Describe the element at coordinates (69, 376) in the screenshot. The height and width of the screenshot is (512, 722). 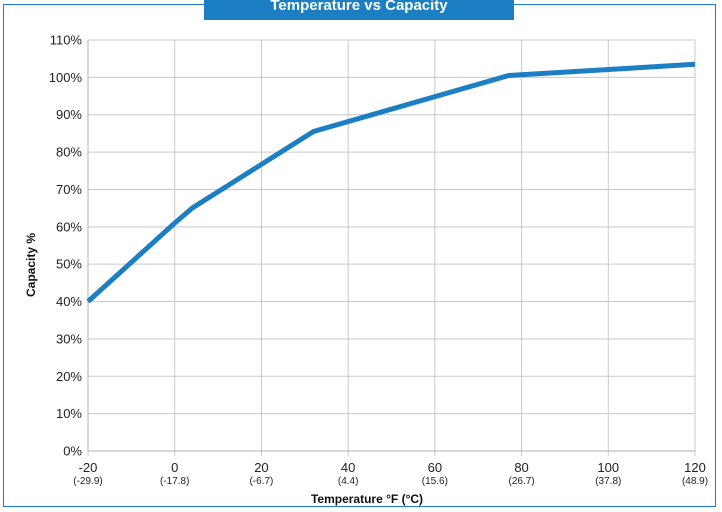
I see `y-tick-label: 20%` at that location.